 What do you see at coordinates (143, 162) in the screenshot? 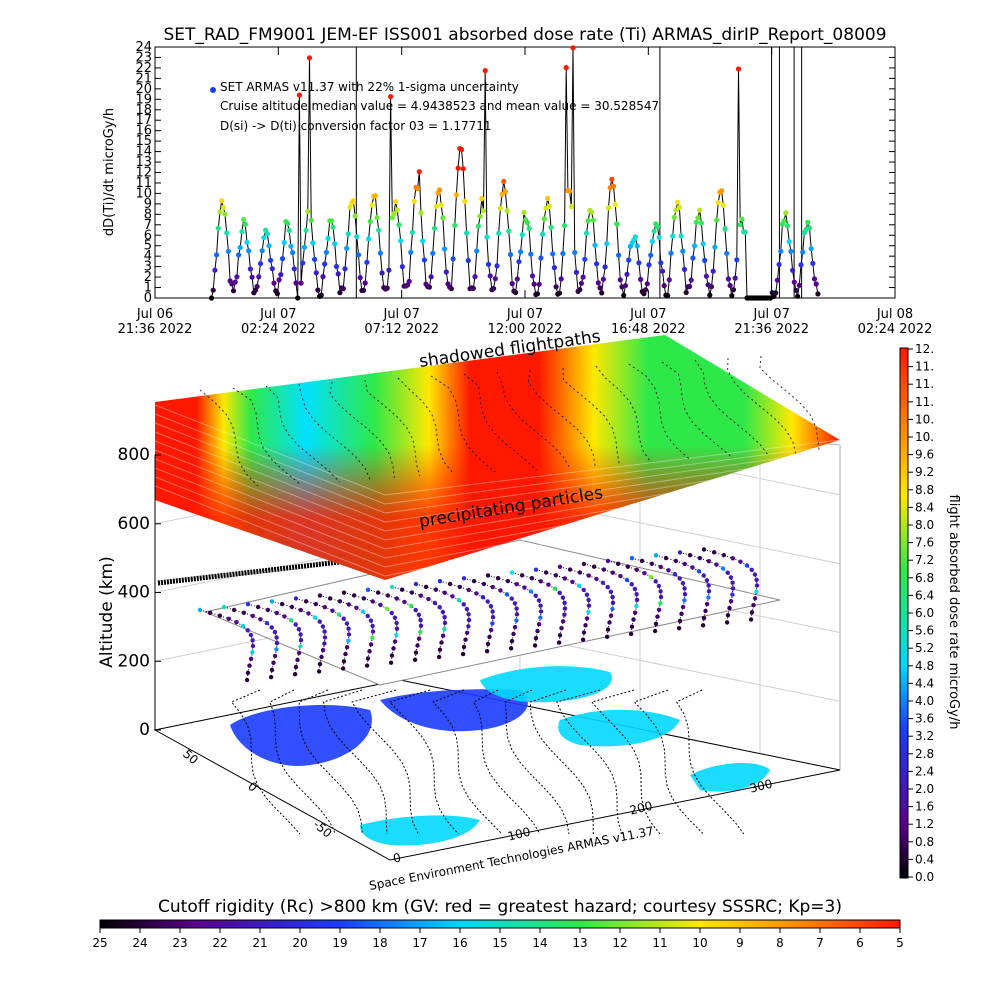
I see `y-tick-label-13: 13` at bounding box center [143, 162].